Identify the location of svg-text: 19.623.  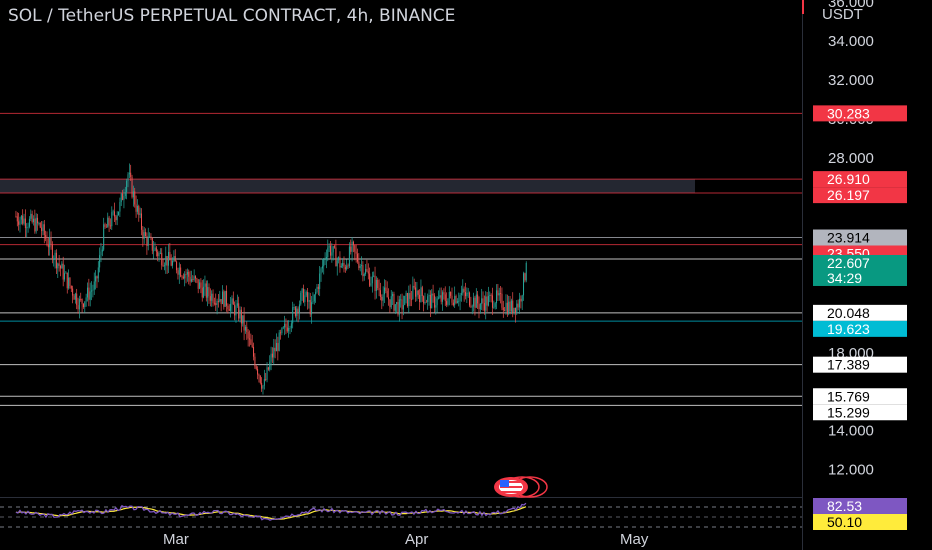
(848, 329).